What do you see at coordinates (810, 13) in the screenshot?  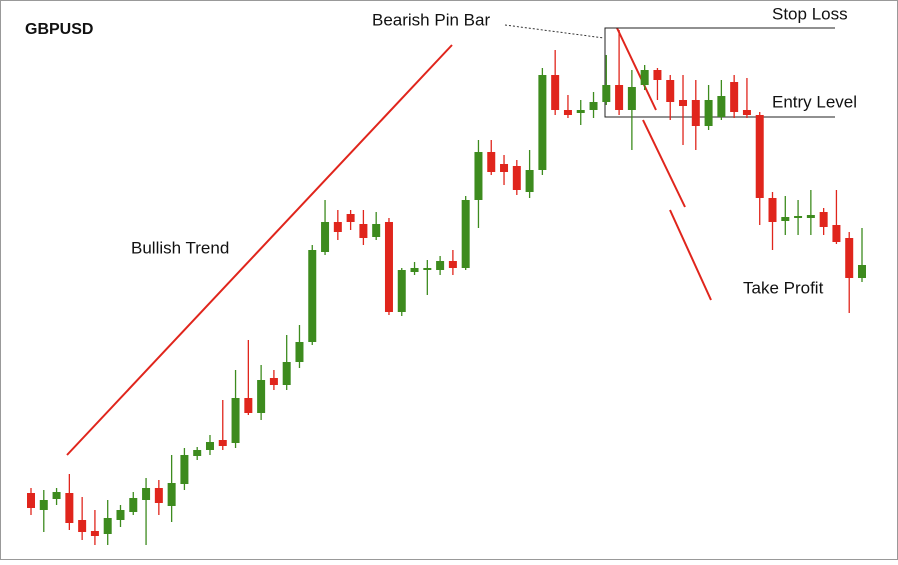 I see `annotation: Stop Loss` at bounding box center [810, 13].